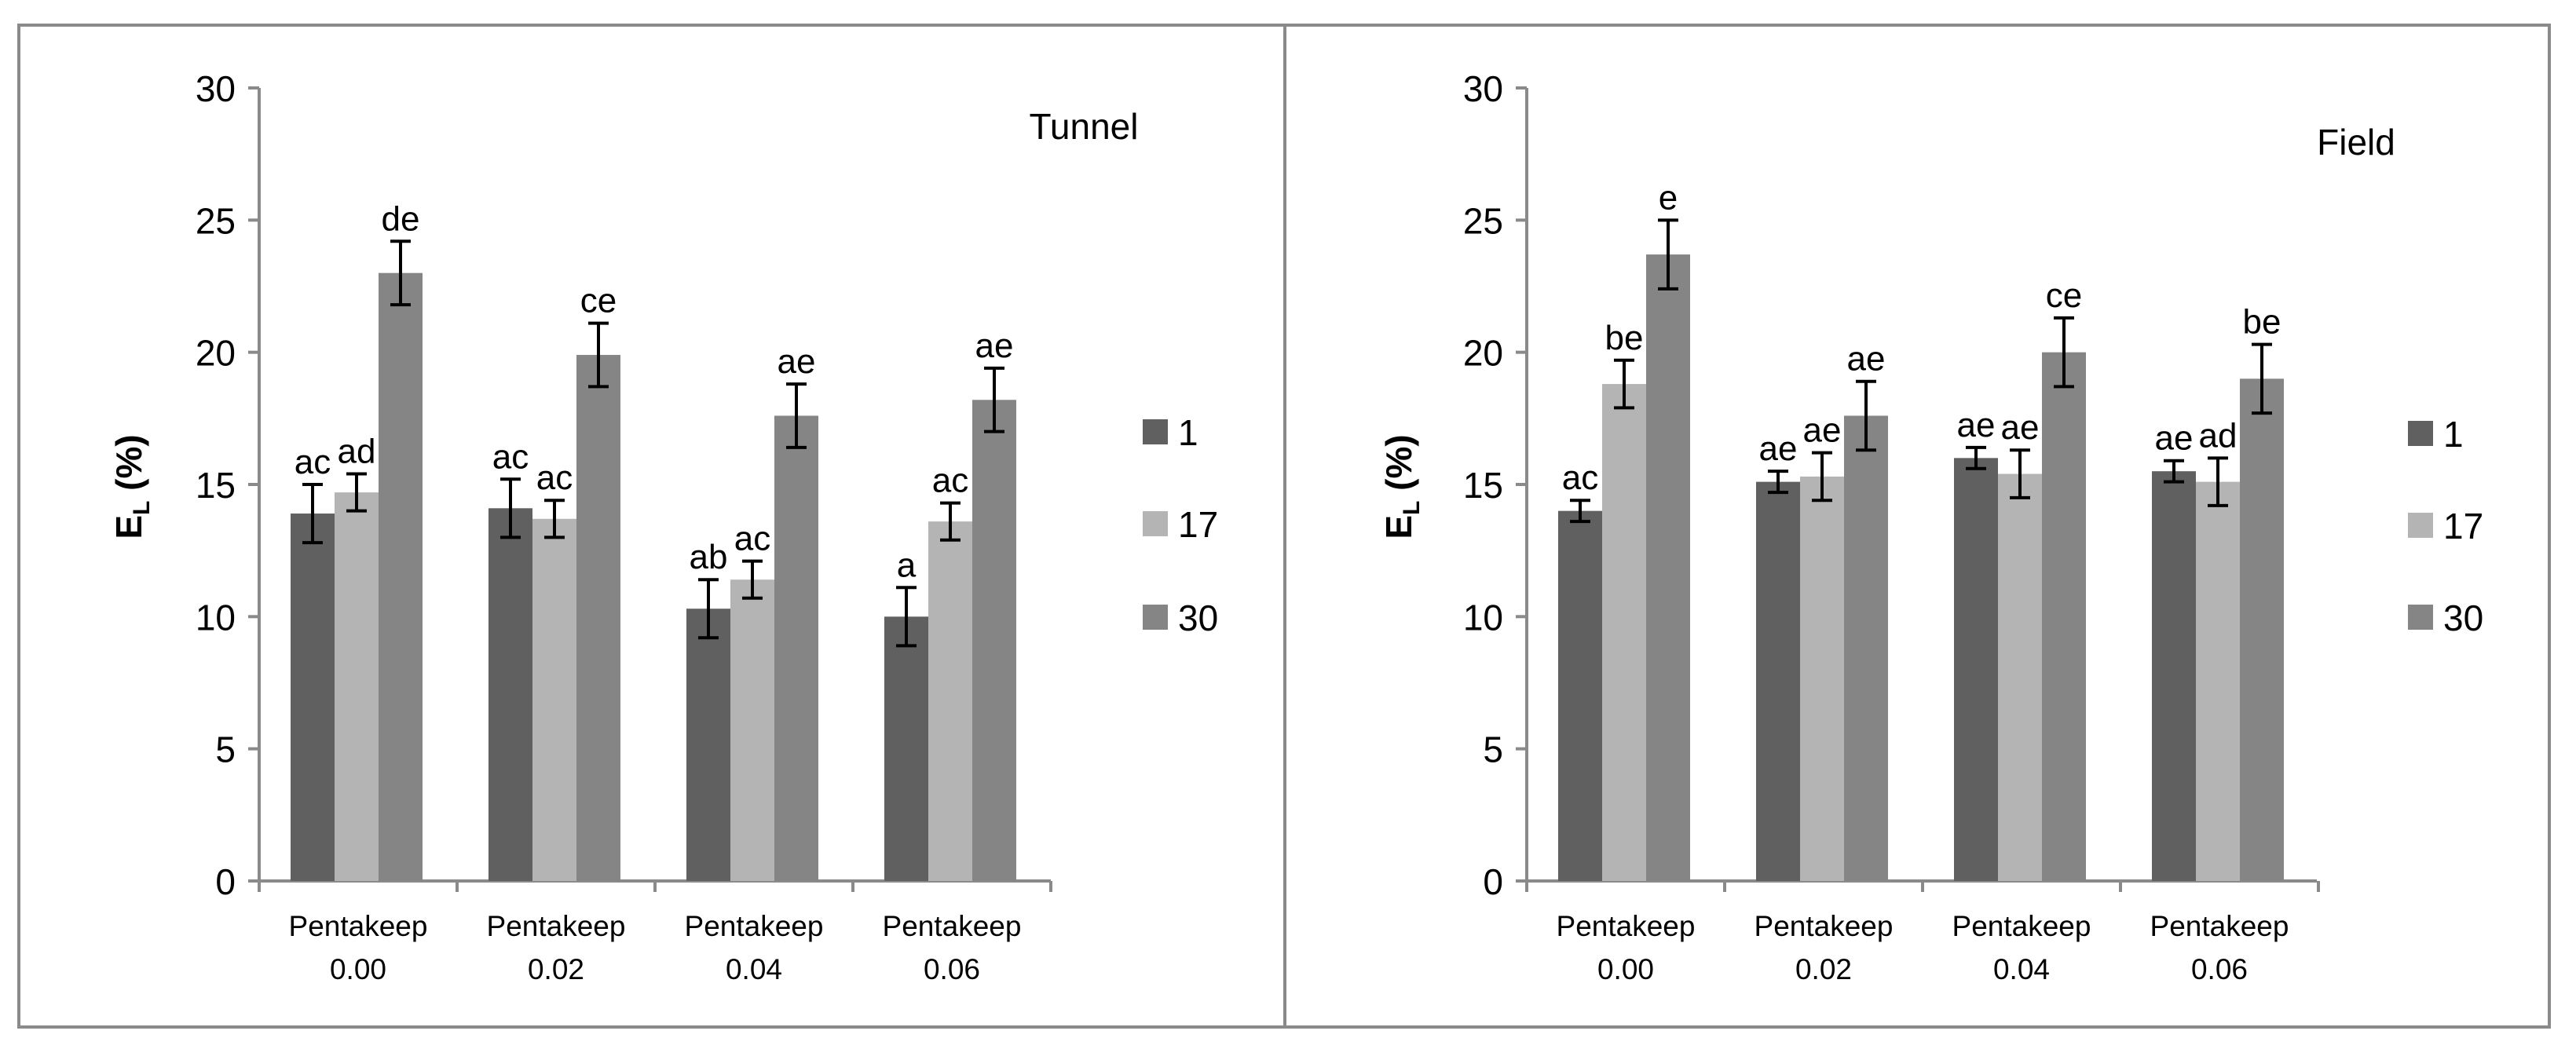  What do you see at coordinates (401, 218) in the screenshot?
I see `significance-letter: de` at bounding box center [401, 218].